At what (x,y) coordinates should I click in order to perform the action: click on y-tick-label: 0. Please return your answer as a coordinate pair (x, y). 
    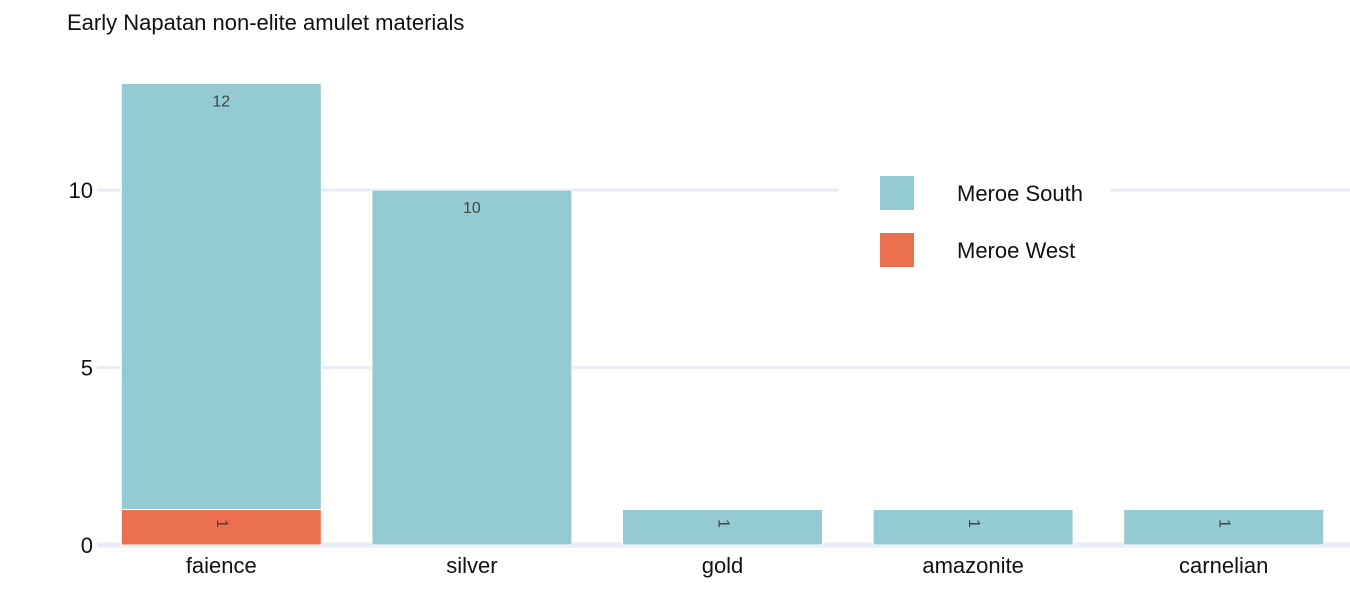
    Looking at the image, I should click on (87, 545).